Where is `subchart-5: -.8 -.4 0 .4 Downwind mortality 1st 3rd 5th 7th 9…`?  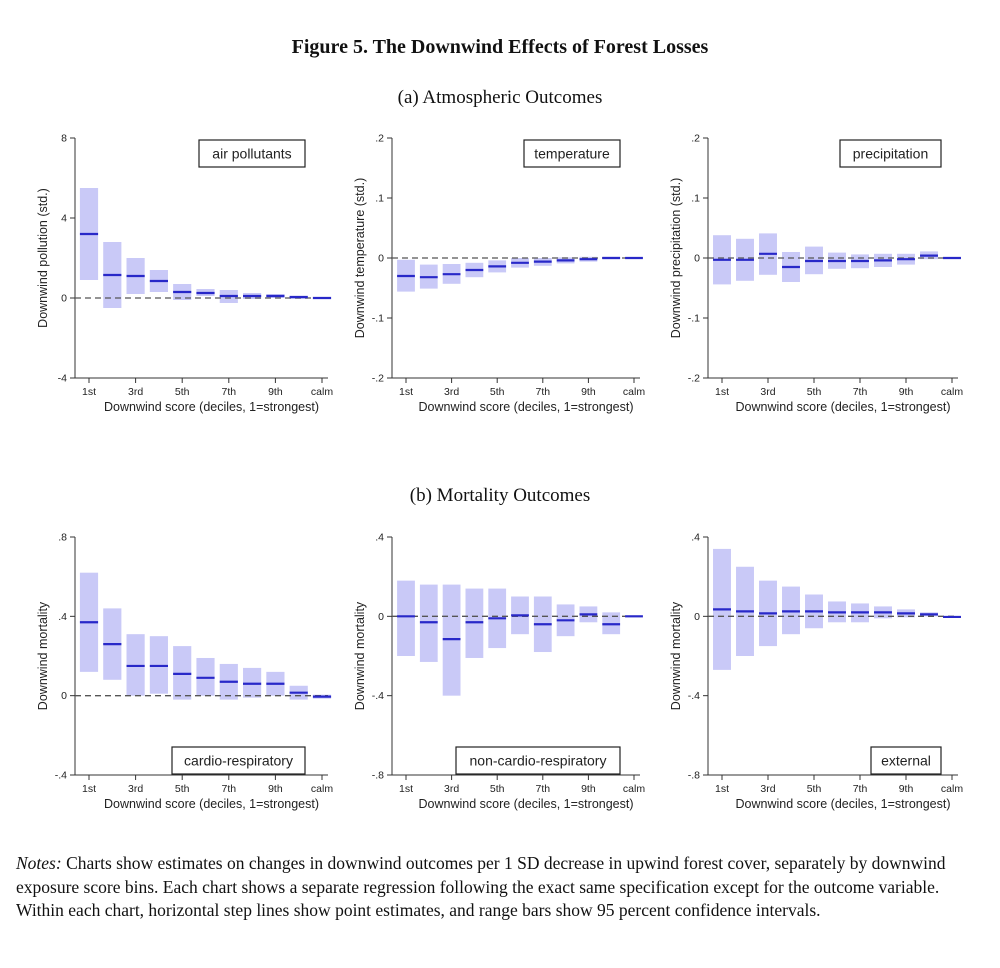 subchart-5: -.8 -.4 0 .4 Downwind mortality 1st 3rd 5th 7th 9… is located at coordinates (499, 672).